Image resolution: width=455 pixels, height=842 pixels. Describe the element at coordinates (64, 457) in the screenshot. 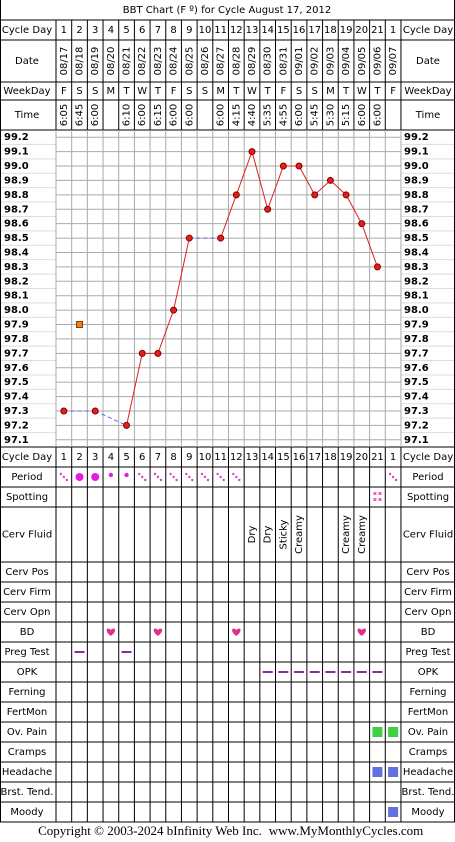

I see `cycle-day: 1` at that location.